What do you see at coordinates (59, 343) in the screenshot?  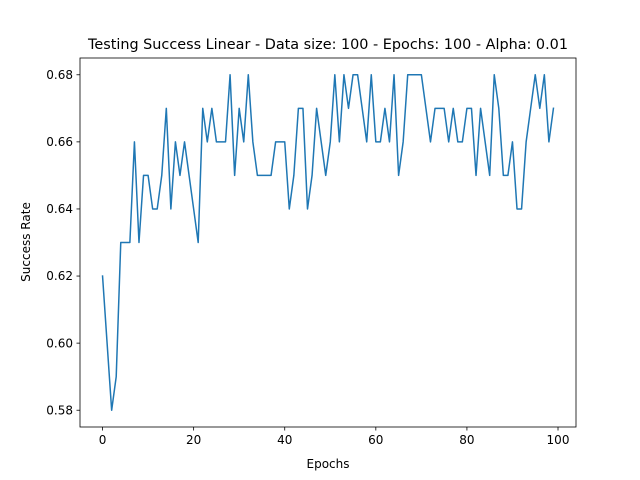 I see `y-tick-label: 0.60` at bounding box center [59, 343].